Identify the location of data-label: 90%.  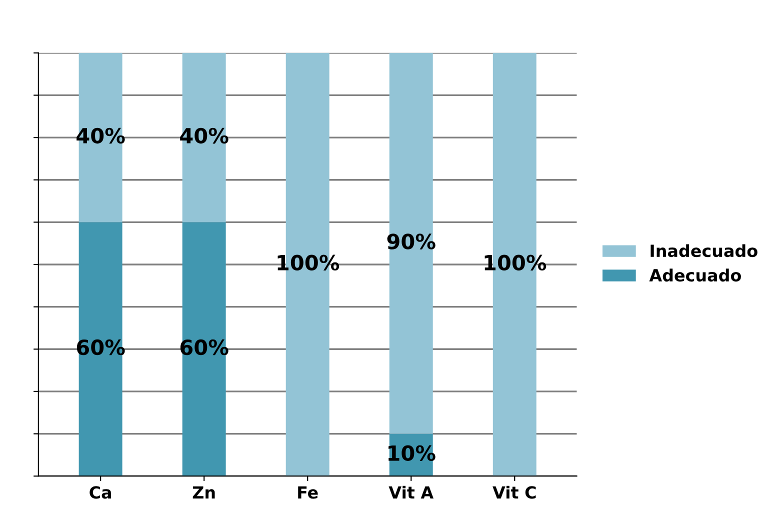
(411, 242).